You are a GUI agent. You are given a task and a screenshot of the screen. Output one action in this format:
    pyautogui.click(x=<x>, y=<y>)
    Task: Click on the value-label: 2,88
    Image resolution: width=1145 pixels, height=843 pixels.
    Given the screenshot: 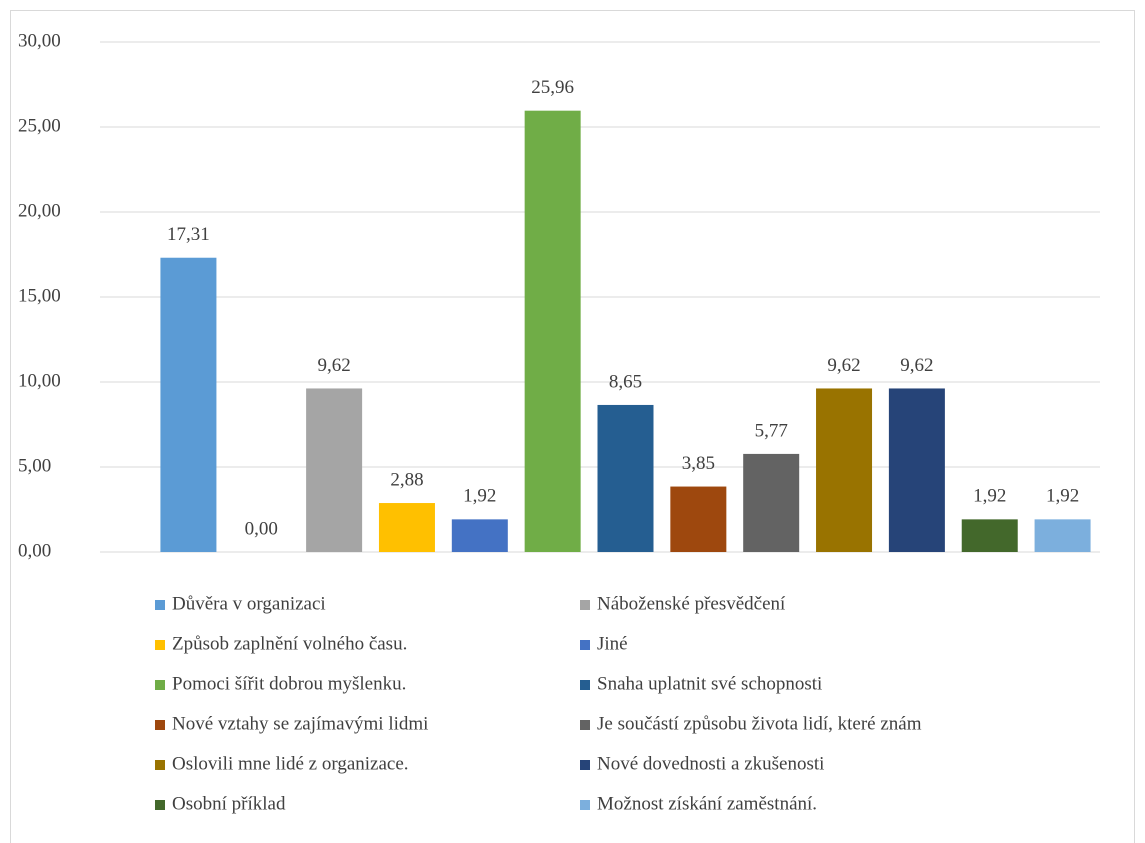 What is the action you would take?
    pyautogui.click(x=406, y=479)
    